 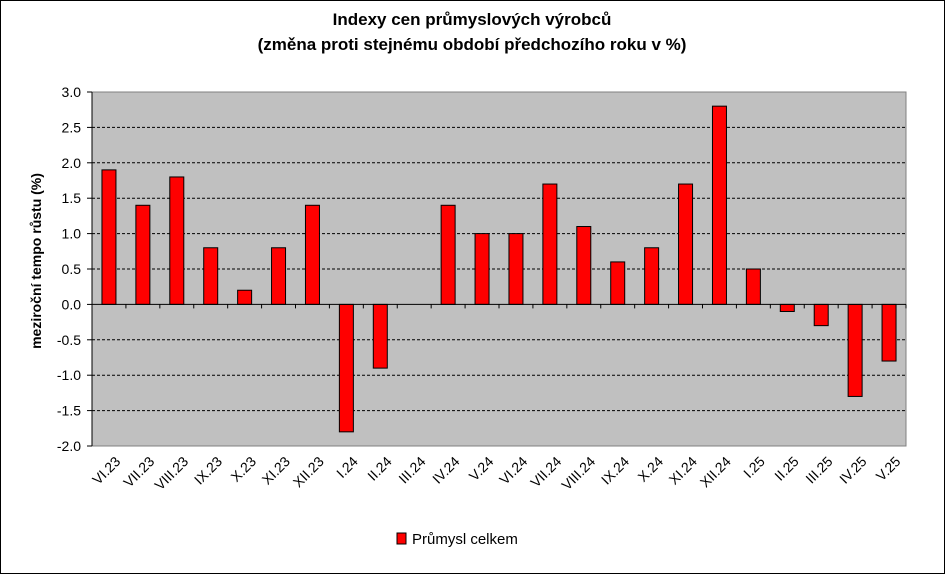 What do you see at coordinates (72, 198) in the screenshot?
I see `y-tick-label: 1.5` at bounding box center [72, 198].